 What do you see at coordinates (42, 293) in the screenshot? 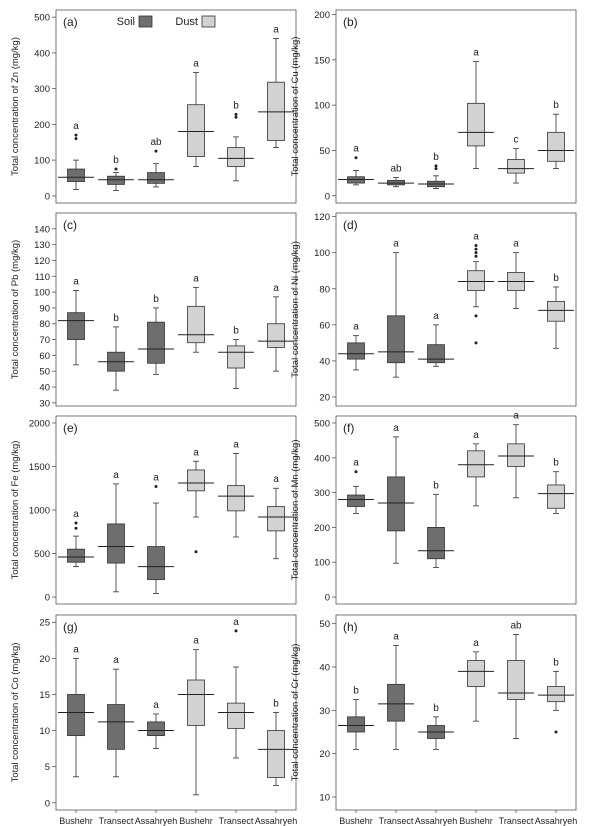
I see `y-tick-label: 100` at bounding box center [42, 293].